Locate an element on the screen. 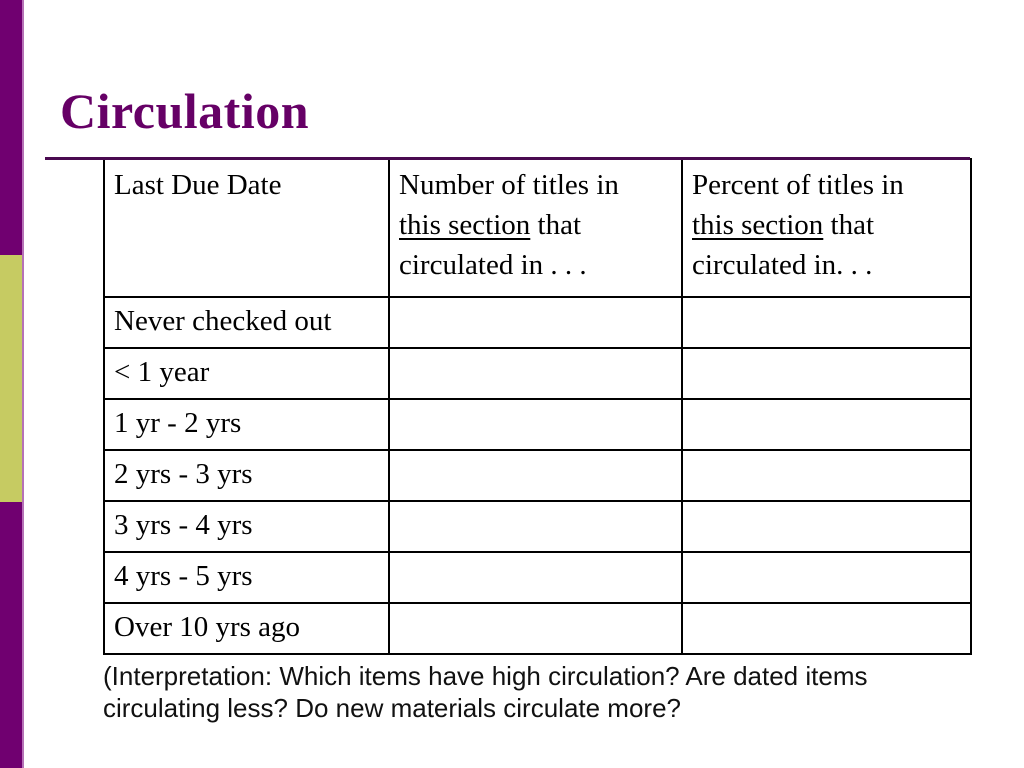 This screenshot has width=1024, height=768. table-row: Over 10 yrs ago is located at coordinates (537, 628).